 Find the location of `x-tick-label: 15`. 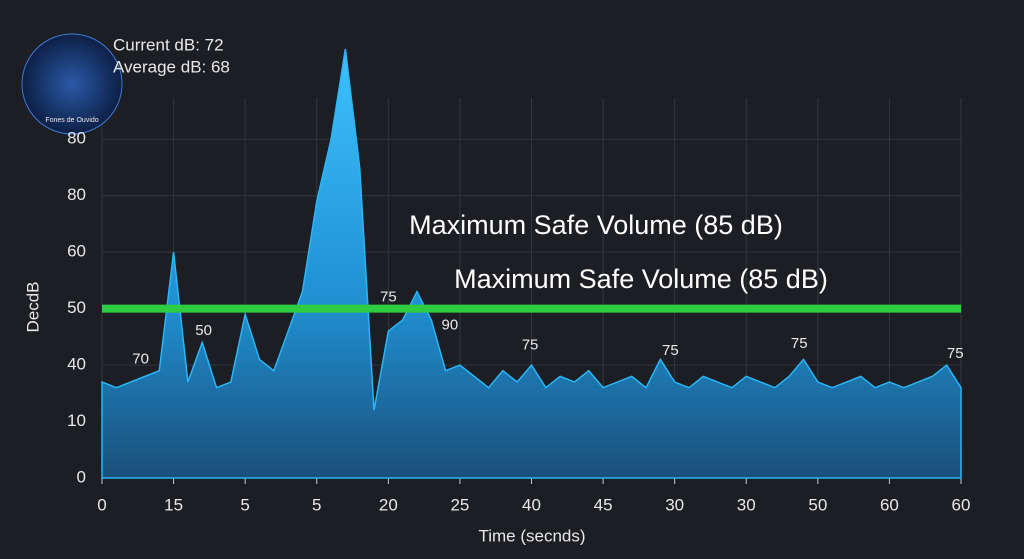

x-tick-label: 15 is located at coordinates (173, 504).